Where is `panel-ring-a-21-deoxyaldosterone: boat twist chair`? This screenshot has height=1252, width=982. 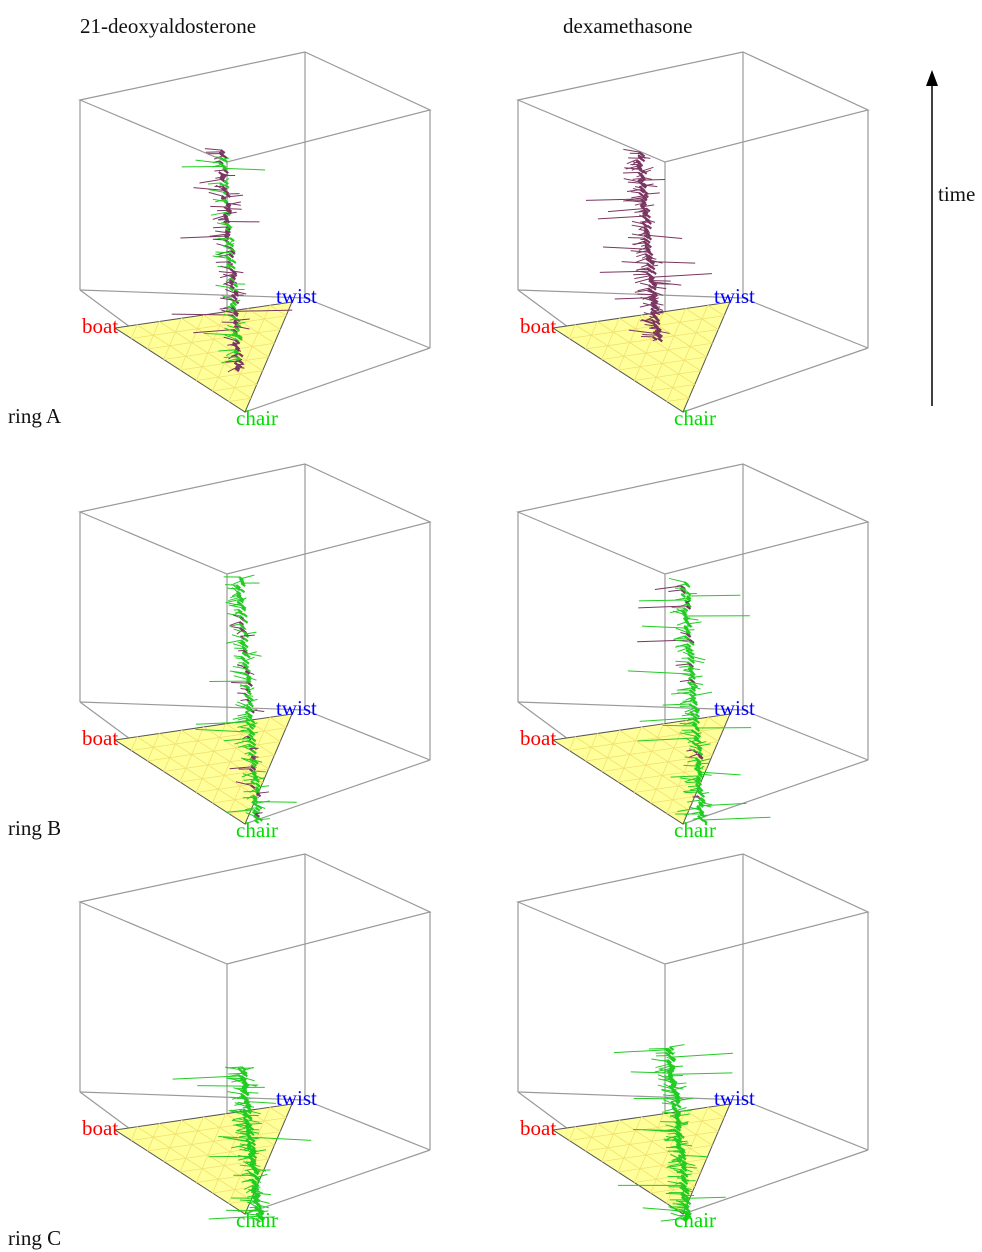 panel-ring-a-21-deoxyaldosterone: boat twist chair is located at coordinates (280, 245).